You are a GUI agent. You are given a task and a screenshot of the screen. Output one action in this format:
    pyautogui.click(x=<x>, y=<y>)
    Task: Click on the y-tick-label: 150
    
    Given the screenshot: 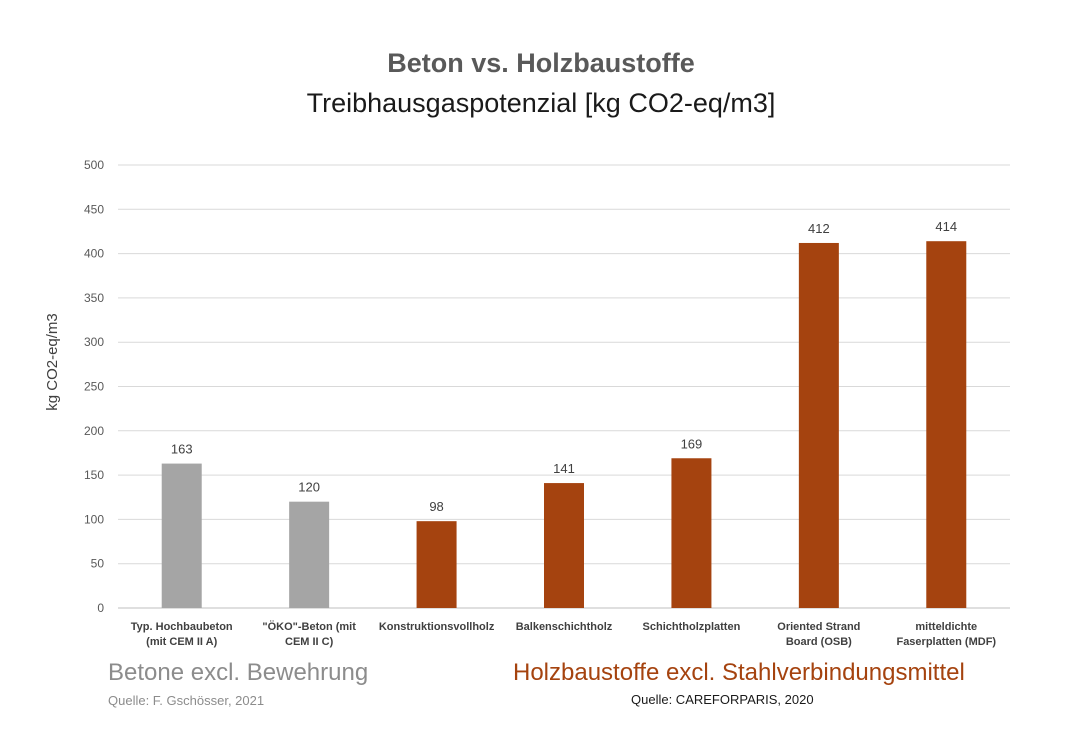 What is the action you would take?
    pyautogui.click(x=94, y=475)
    